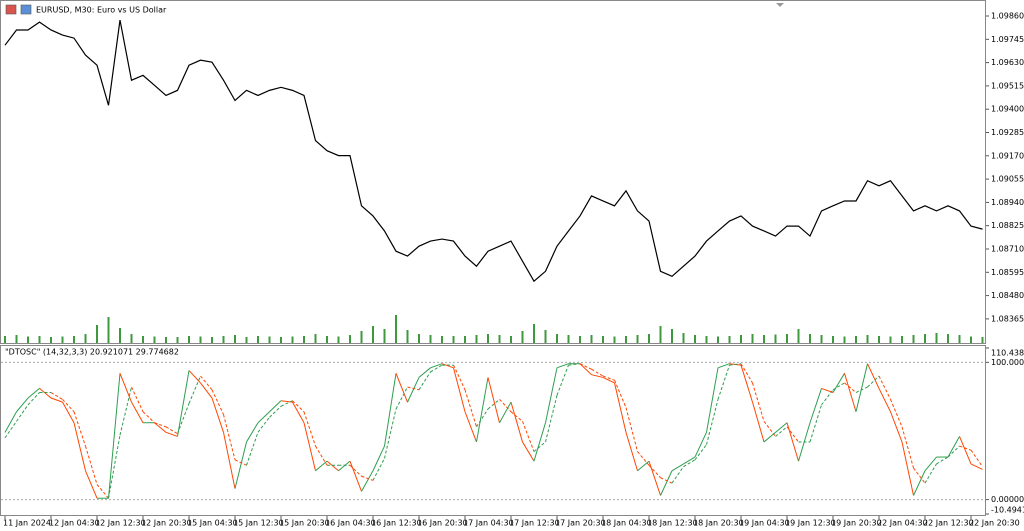 The image size is (1024, 531). What do you see at coordinates (396, 523) in the screenshot?
I see `x-tick-label: 16 Jan 12:30` at bounding box center [396, 523].